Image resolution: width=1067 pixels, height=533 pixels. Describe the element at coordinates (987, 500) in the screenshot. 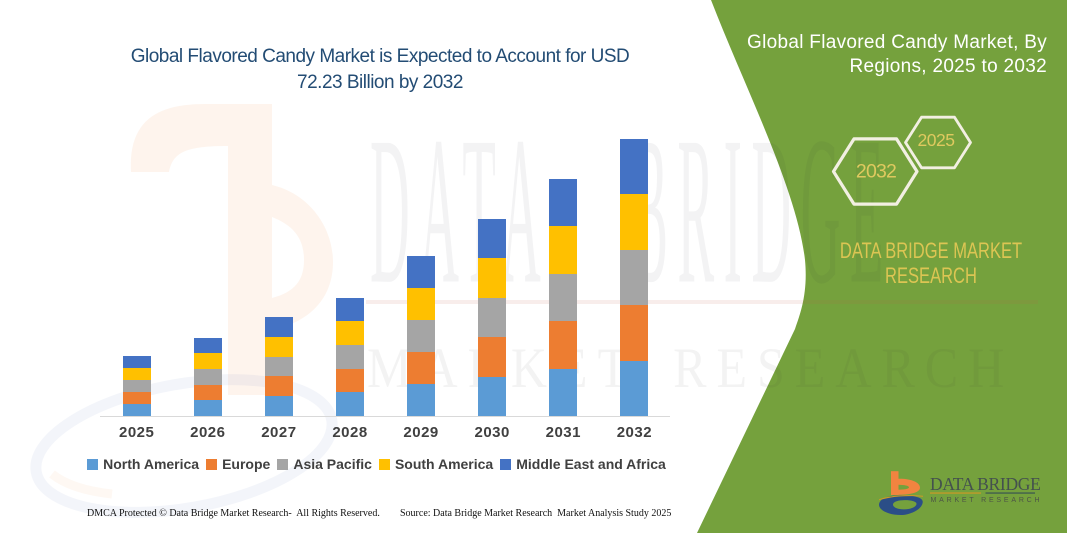

I see `svg-text: MARKET RESEARCH` at that location.